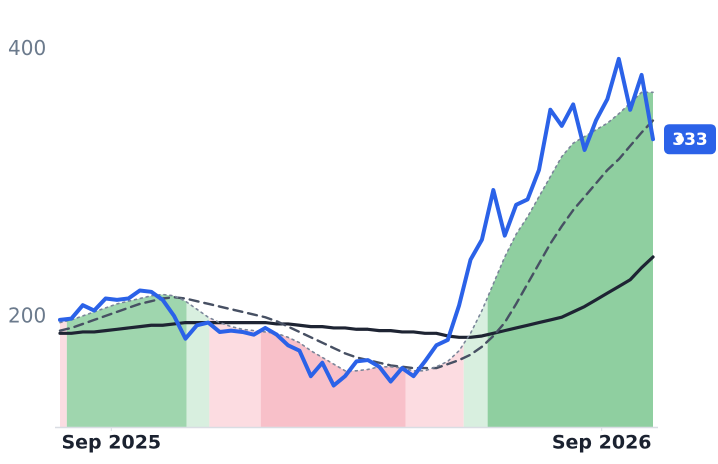 The image size is (718, 464). What do you see at coordinates (27, 316) in the screenshot?
I see `y-tick-label: 200` at bounding box center [27, 316].